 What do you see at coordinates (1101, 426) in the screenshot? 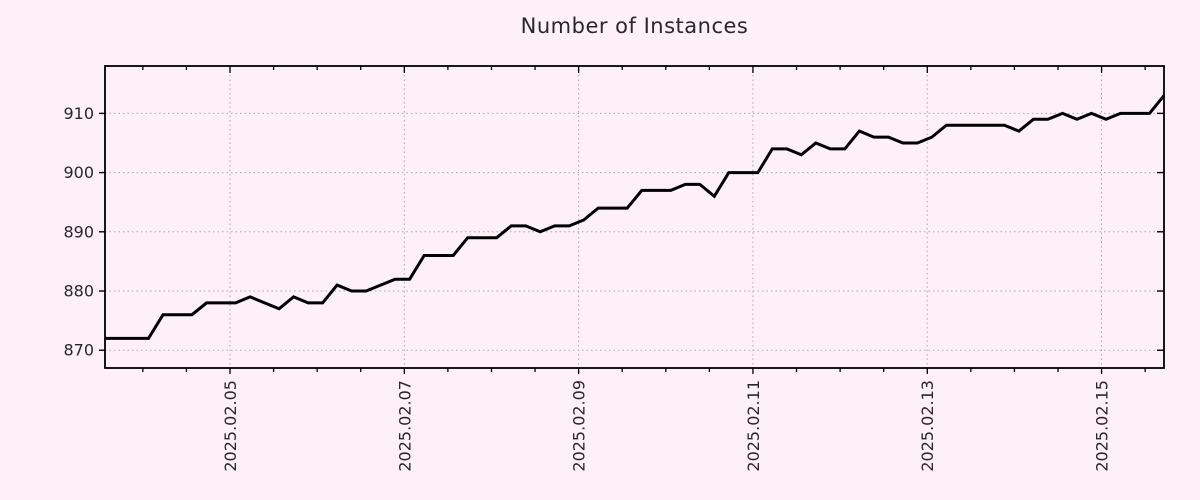
I see `x-tick-label: 2025.02.15` at bounding box center [1101, 426].